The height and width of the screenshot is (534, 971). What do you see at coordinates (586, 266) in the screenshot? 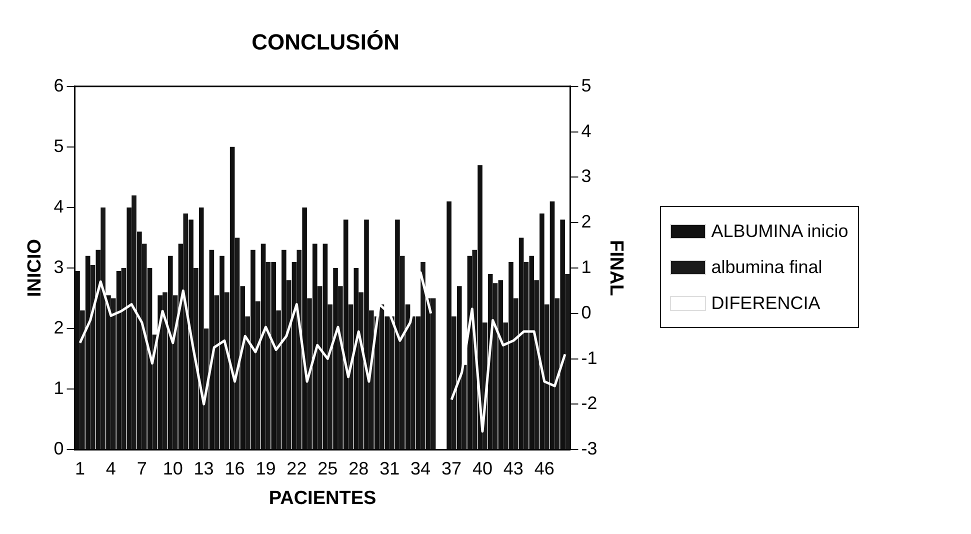
I see `y2-tick-label: 1` at bounding box center [586, 266].